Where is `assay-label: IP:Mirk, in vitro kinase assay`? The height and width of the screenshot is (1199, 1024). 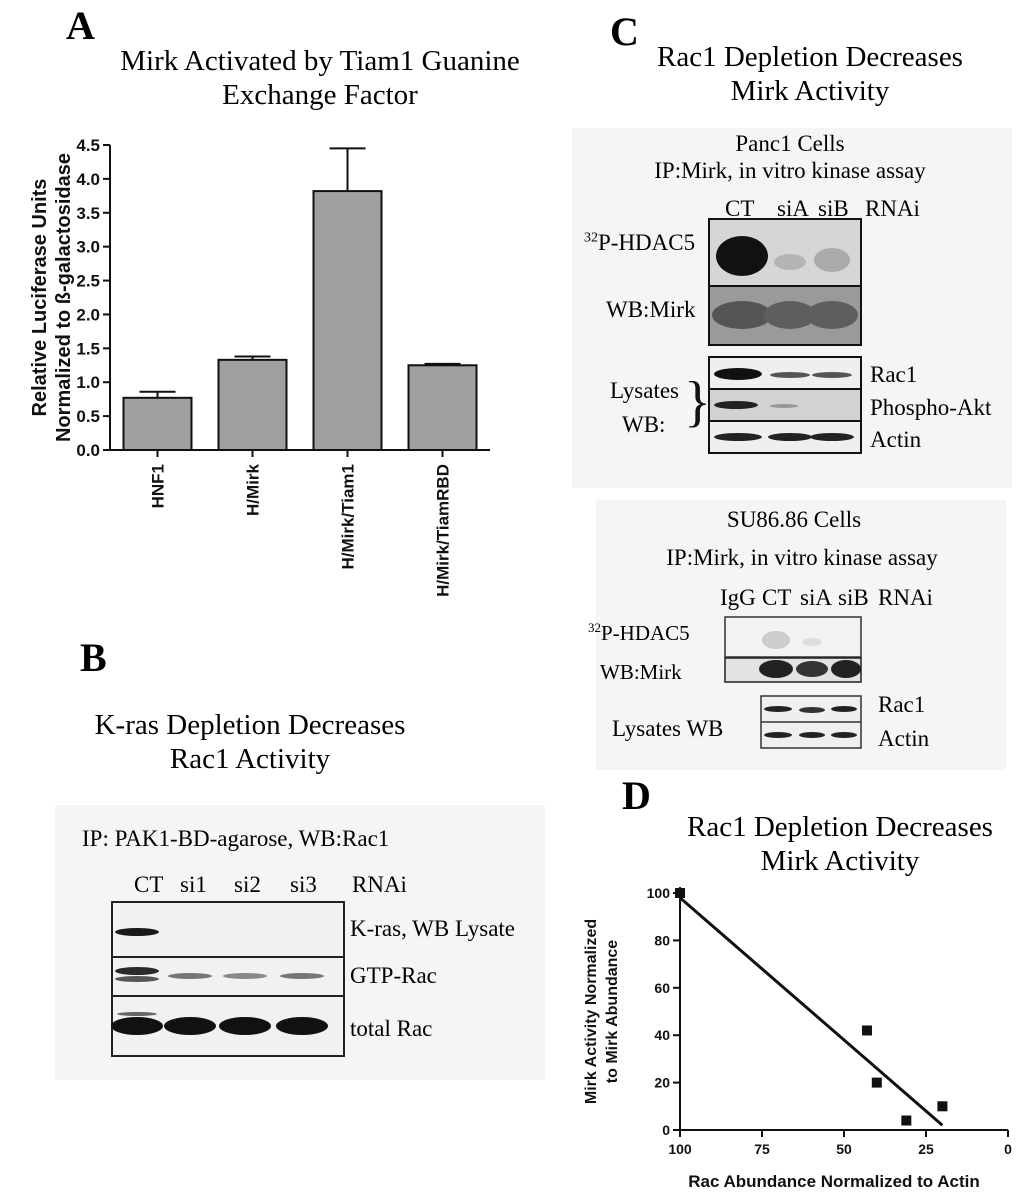
assay-label: IP:Mirk, in vitro kinase assay is located at coordinates (802, 557).